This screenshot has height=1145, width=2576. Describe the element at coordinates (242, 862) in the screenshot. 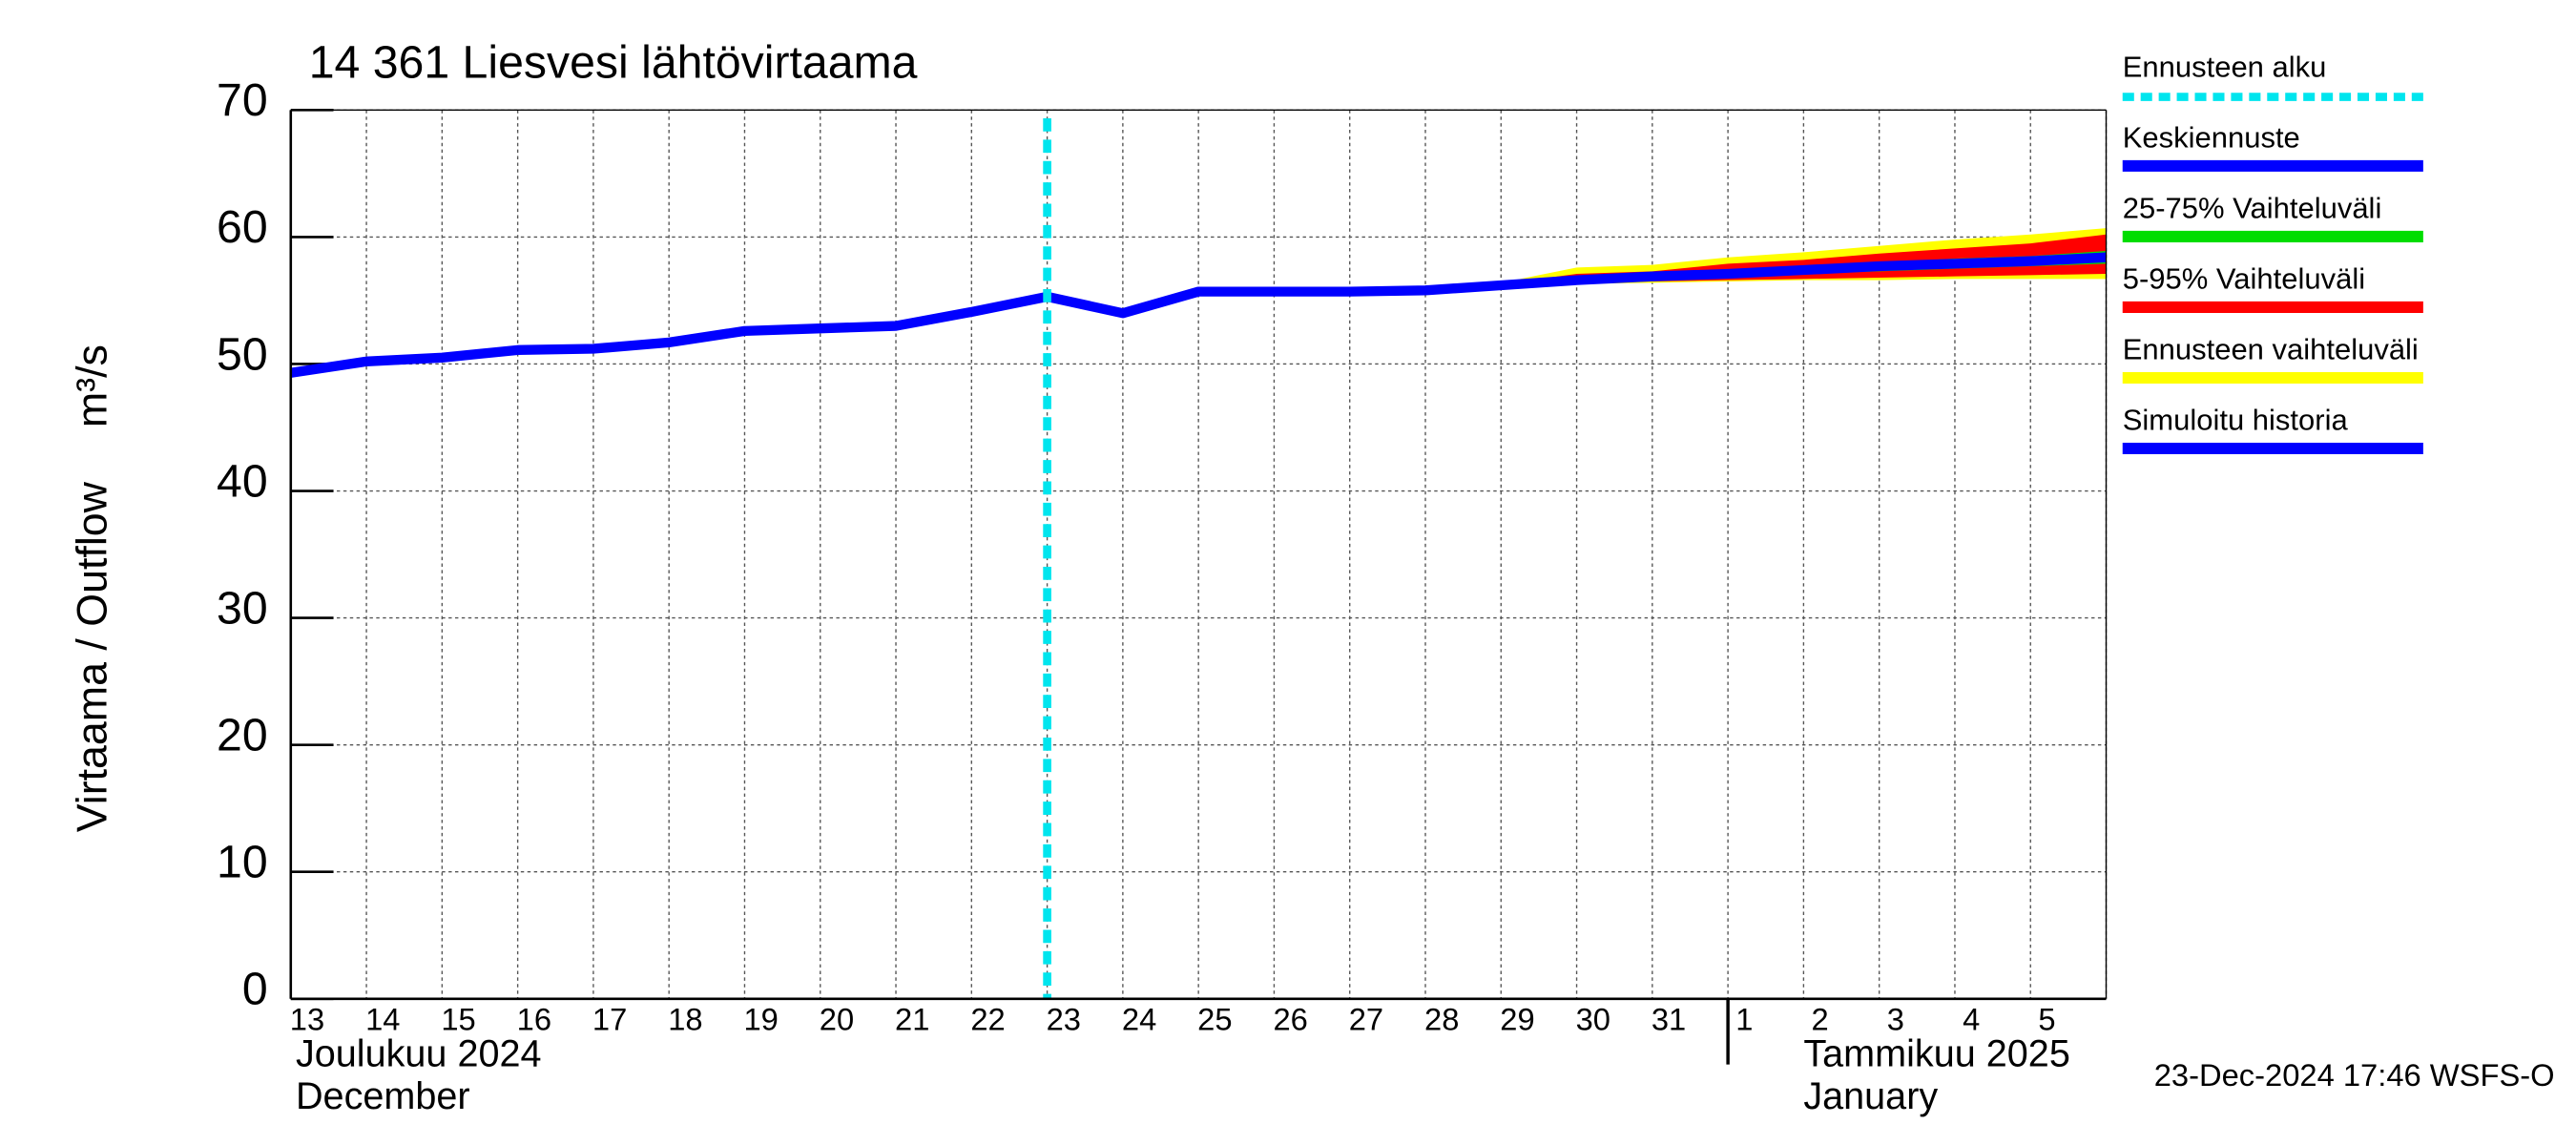

I see `y-tick-label: 10` at that location.